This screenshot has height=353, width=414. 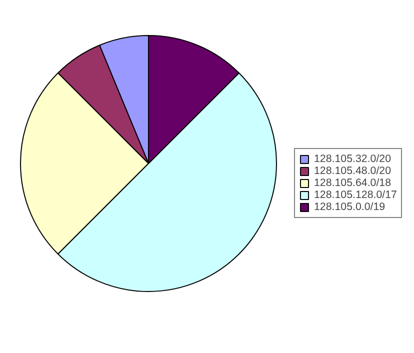 What do you see at coordinates (353, 171) in the screenshot?
I see `legend-label: 128.105.48.0/20` at bounding box center [353, 171].